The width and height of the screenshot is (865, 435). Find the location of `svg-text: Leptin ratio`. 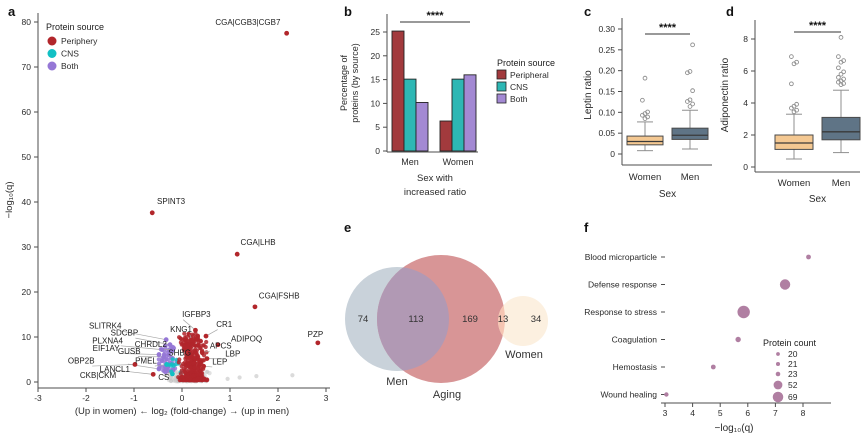

svg-text: Leptin ratio is located at coordinates (588, 95).